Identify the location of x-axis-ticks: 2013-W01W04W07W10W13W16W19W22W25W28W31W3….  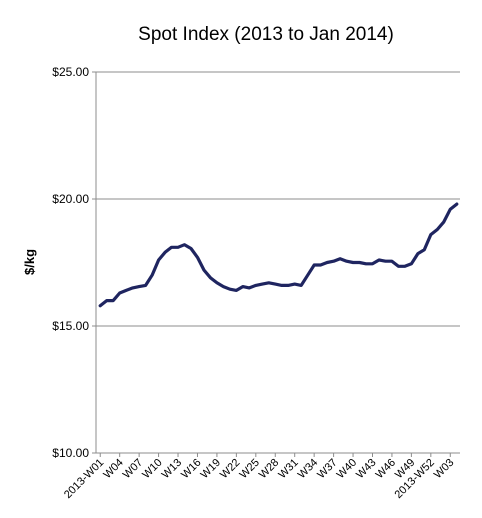
(259, 477).